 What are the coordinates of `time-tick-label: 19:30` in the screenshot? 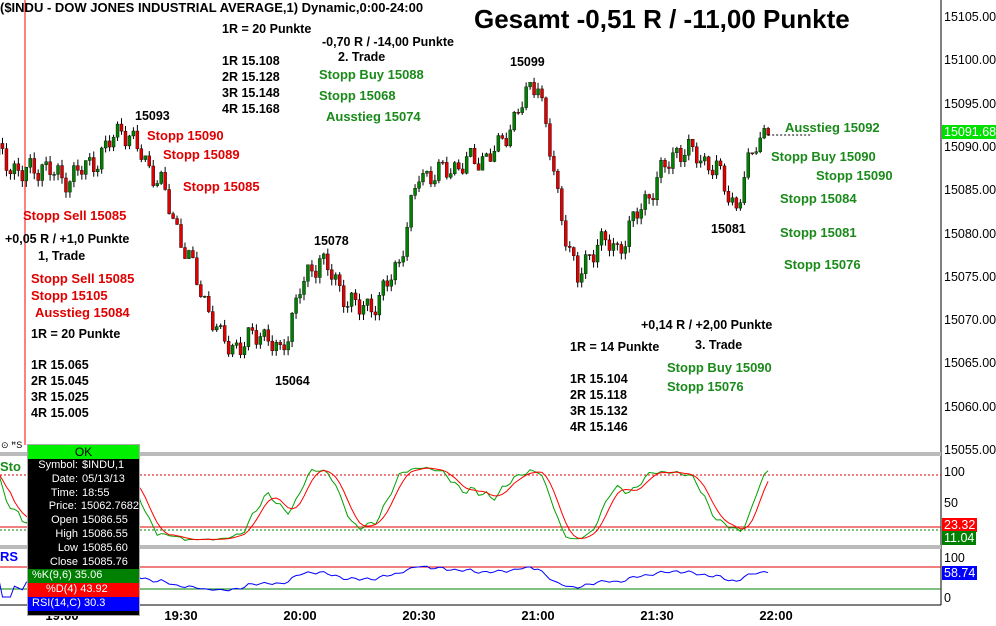 It's located at (181, 615).